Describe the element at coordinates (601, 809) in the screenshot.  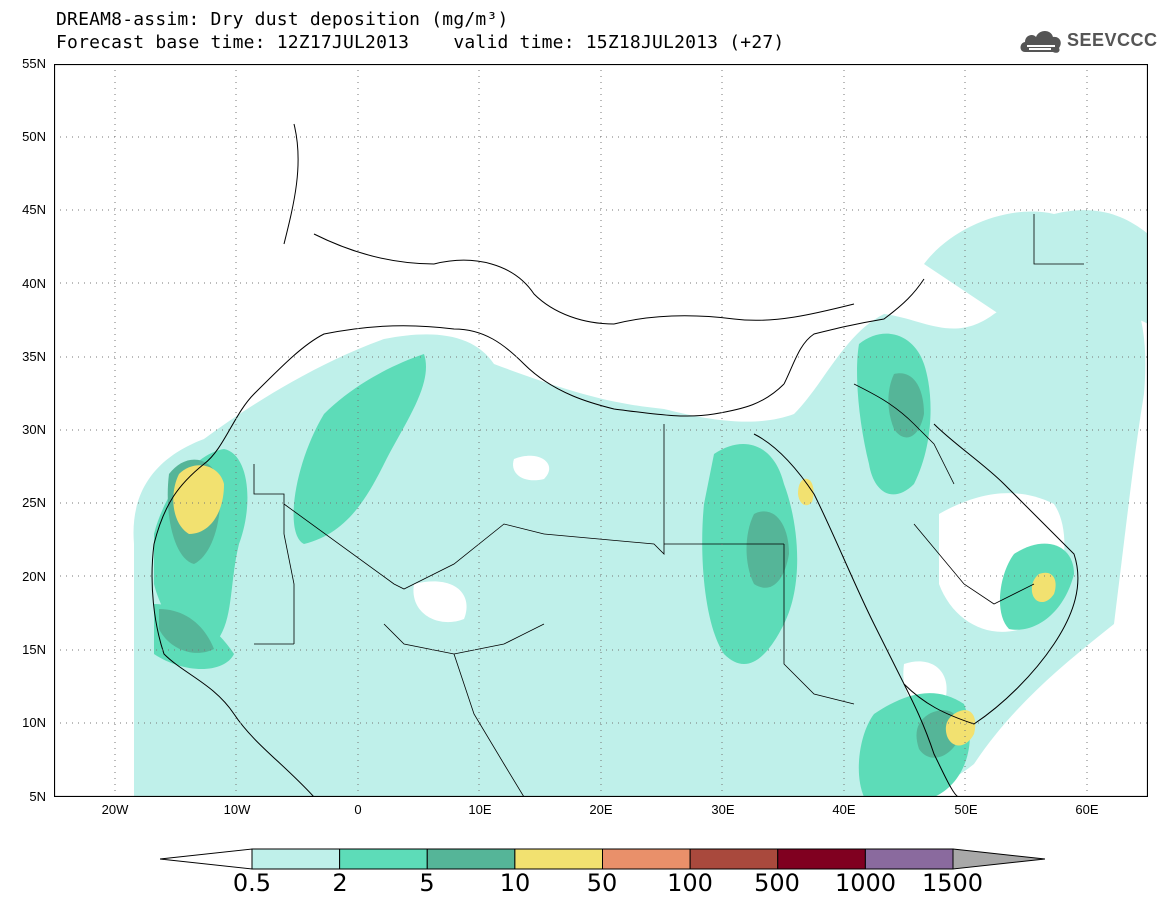
I see `lon-label: 20E` at that location.